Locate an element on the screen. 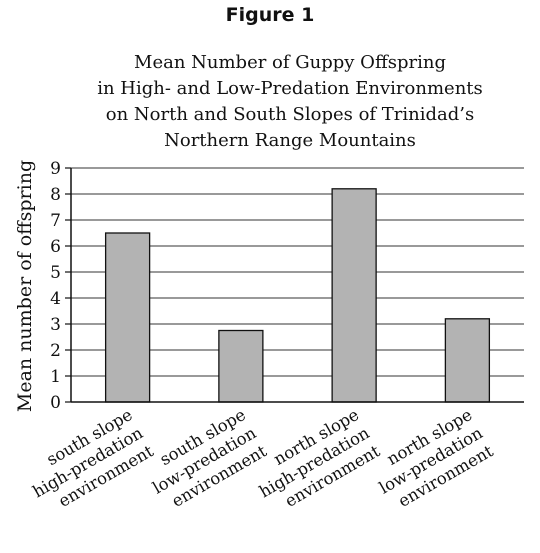 This screenshot has width=540, height=553. y-tick-label: 1 is located at coordinates (55, 377).